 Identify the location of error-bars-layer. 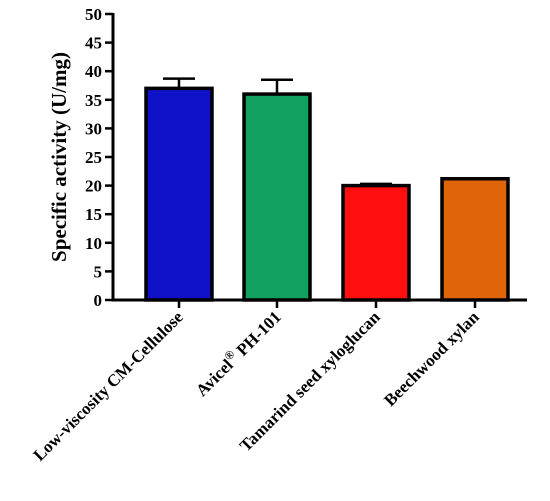
(277, 131).